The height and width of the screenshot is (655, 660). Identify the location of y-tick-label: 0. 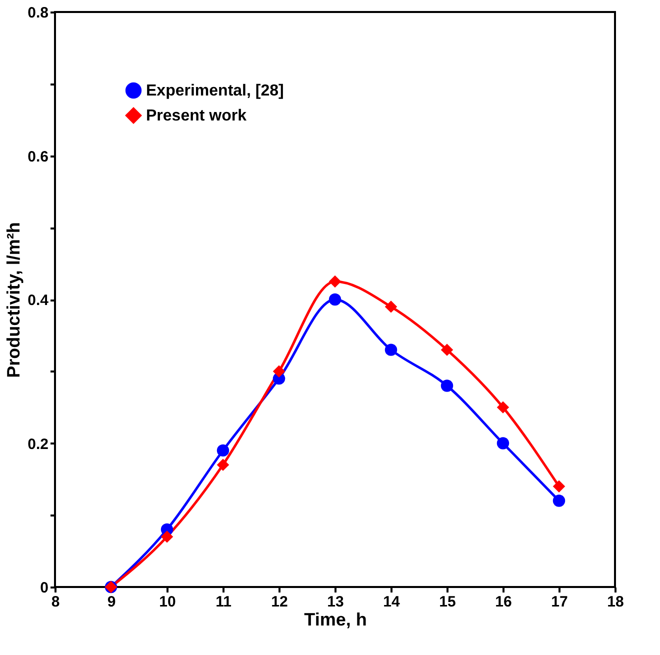
(44, 588).